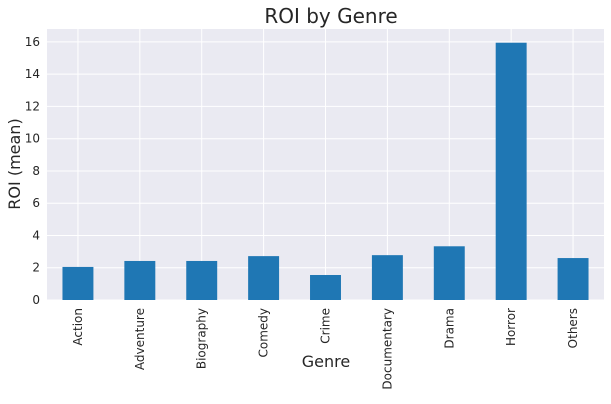 This screenshot has height=404, width=611. I want to click on y-tick-label: 12, so click(32, 106).